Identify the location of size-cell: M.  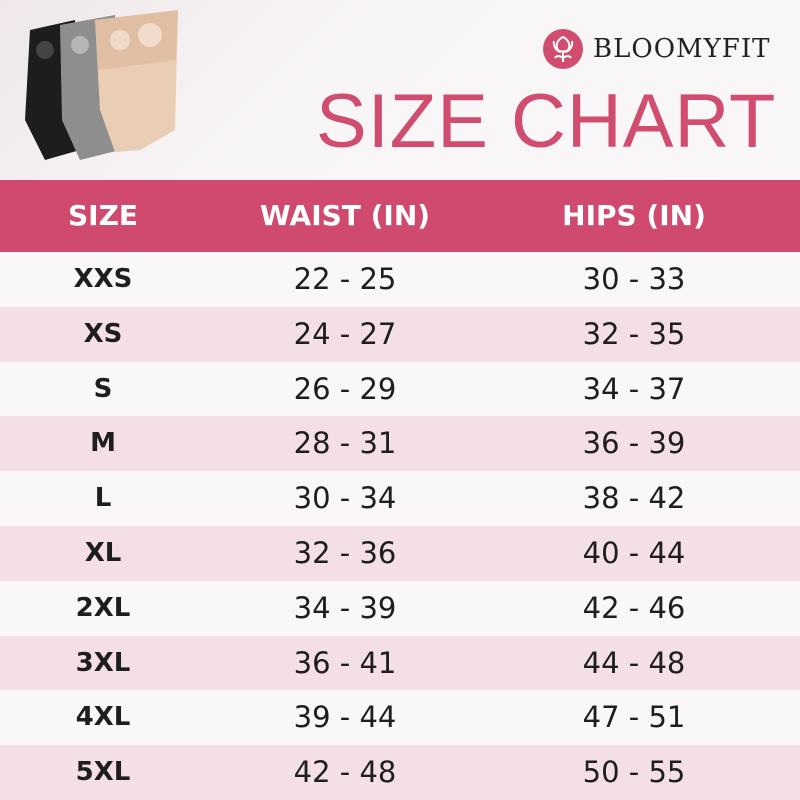
(103, 443).